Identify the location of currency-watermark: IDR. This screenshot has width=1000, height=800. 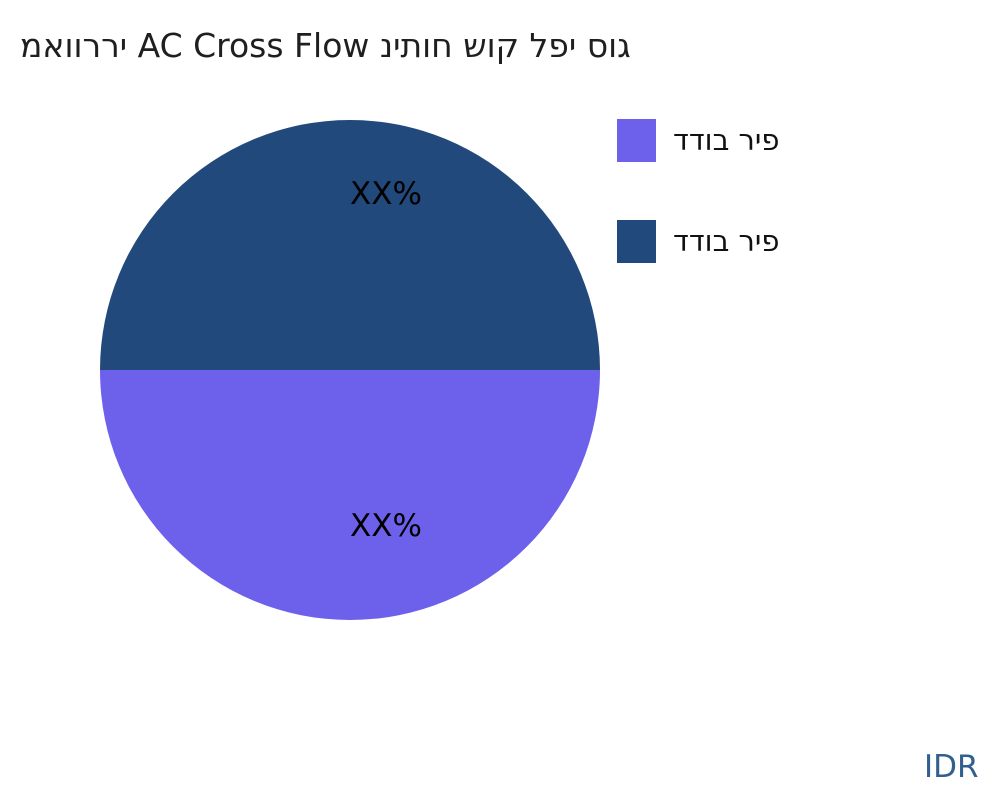
(951, 767).